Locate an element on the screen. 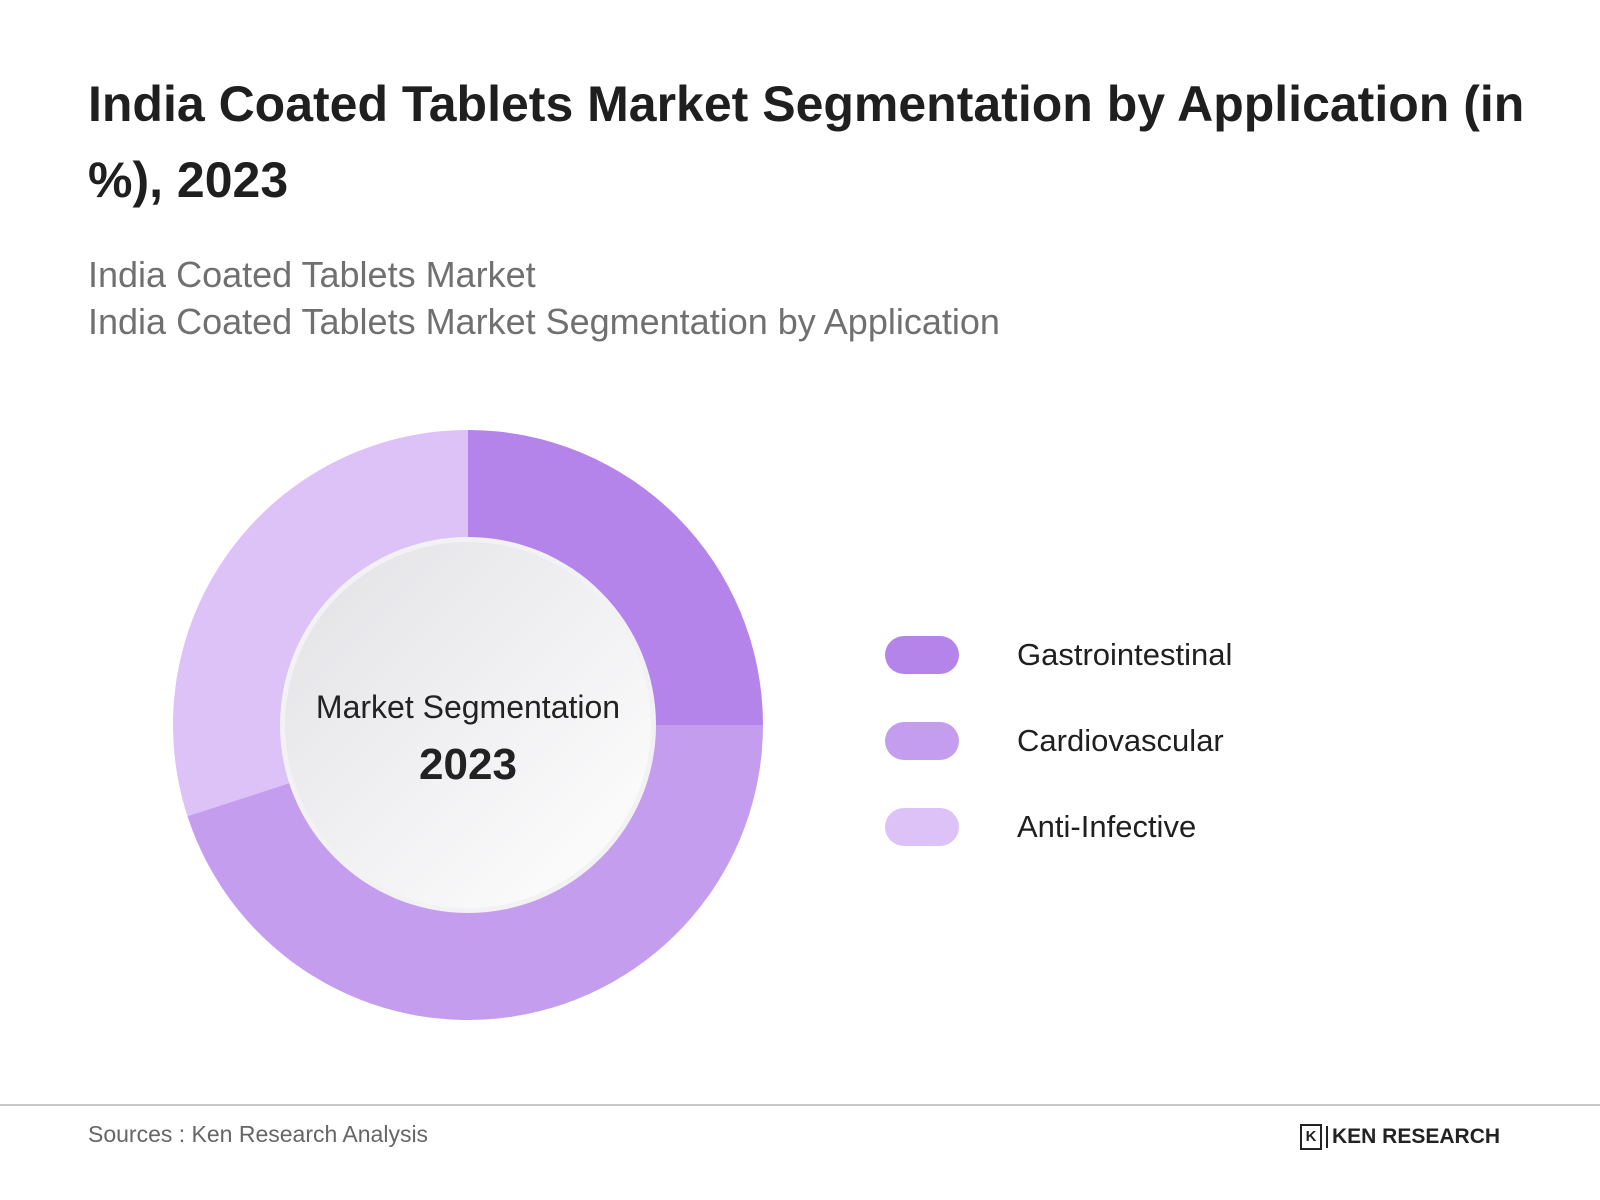 This screenshot has height=1200, width=1600. center-label: Market Segmentation is located at coordinates (468, 707).